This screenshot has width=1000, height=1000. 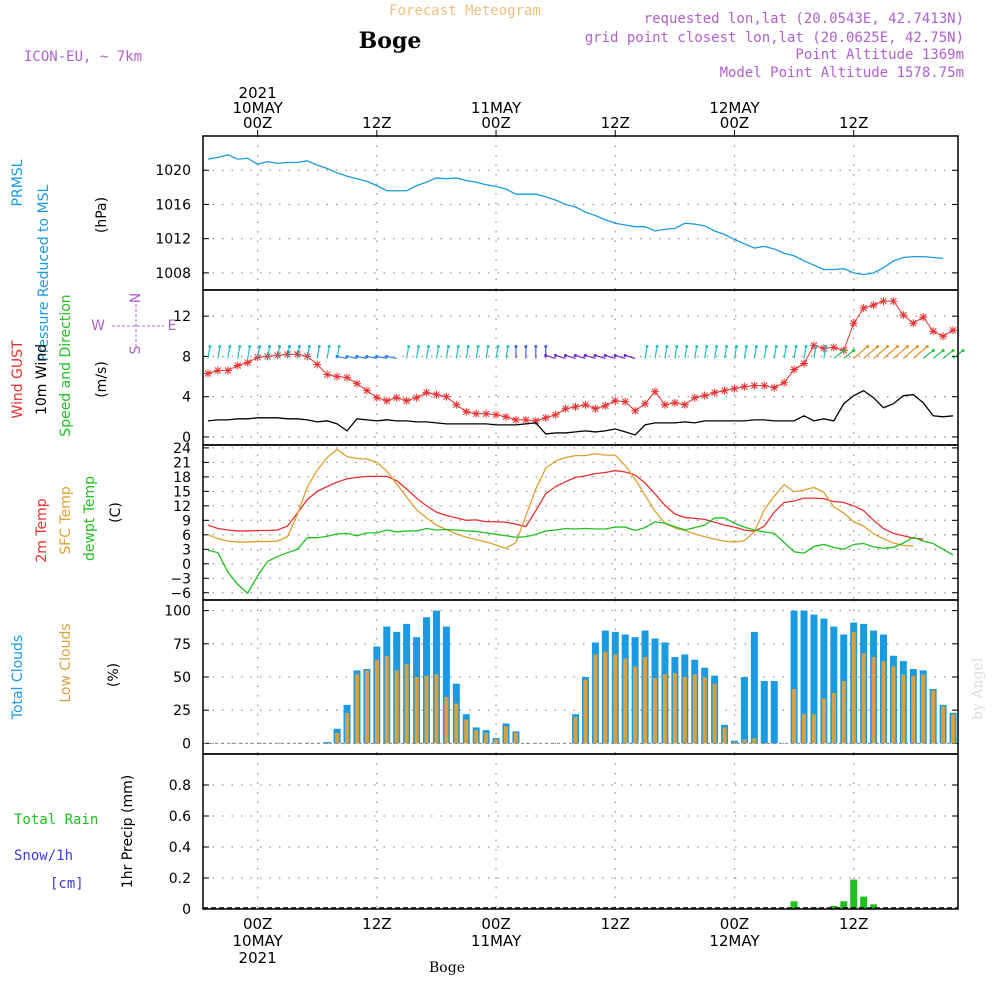 I want to click on ytick-label: 0, so click(x=186, y=565).